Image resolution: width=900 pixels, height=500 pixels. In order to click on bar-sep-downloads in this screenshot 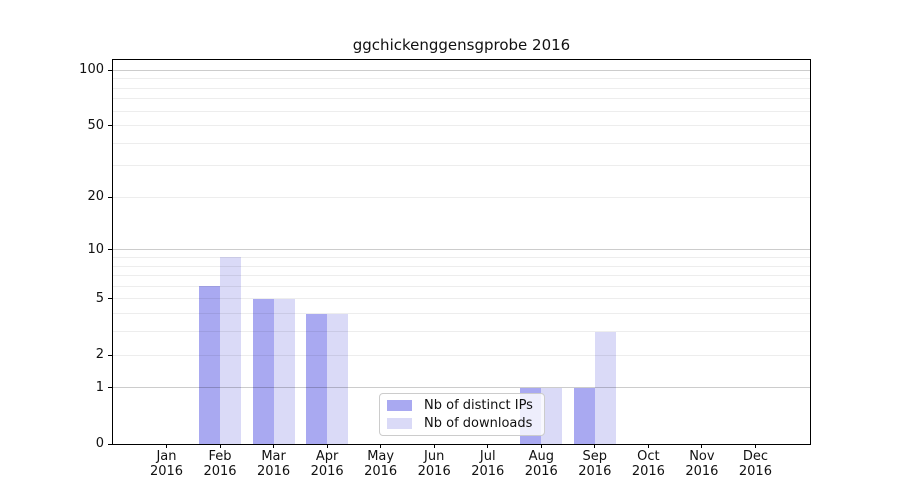, I will do `click(605, 387)`.